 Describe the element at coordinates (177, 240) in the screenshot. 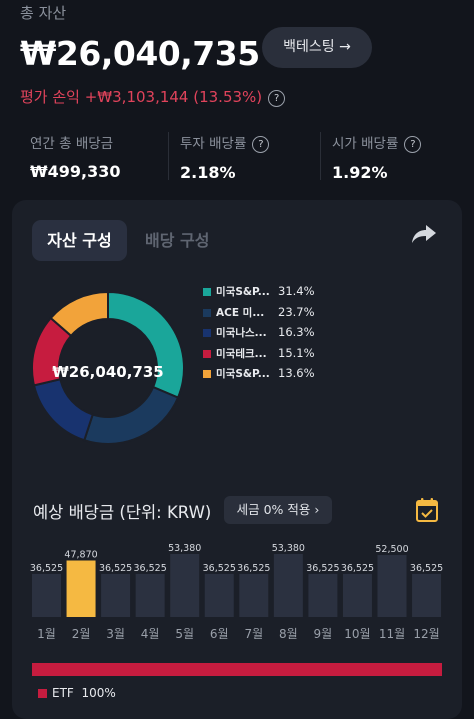

I see `tab-dividend-composition: 배당 구성` at that location.